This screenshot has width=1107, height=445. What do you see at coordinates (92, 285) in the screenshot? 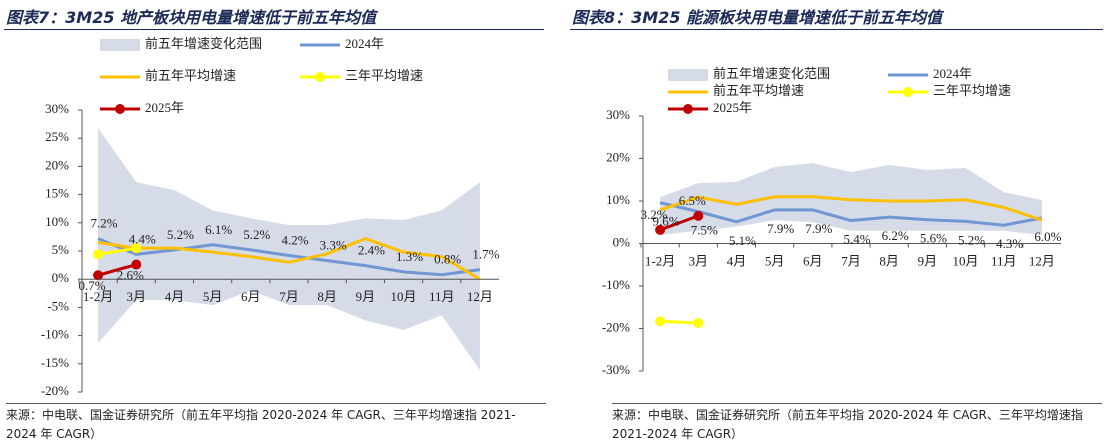
I see `data-label: 0.7%` at bounding box center [92, 285].